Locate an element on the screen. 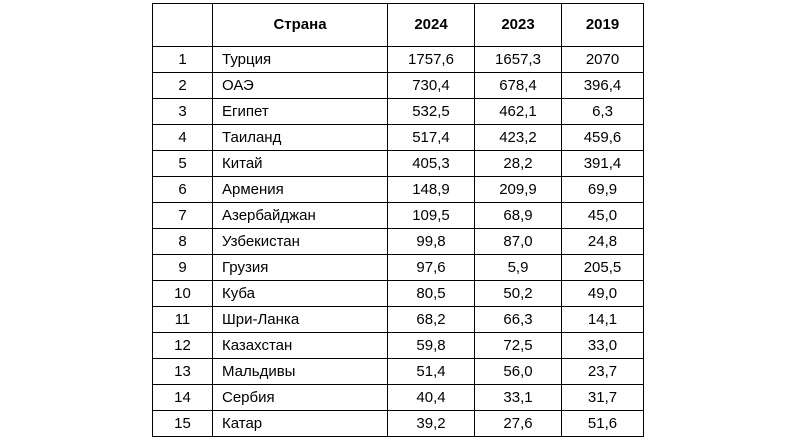  cell-2019: 459,6 is located at coordinates (602, 137).